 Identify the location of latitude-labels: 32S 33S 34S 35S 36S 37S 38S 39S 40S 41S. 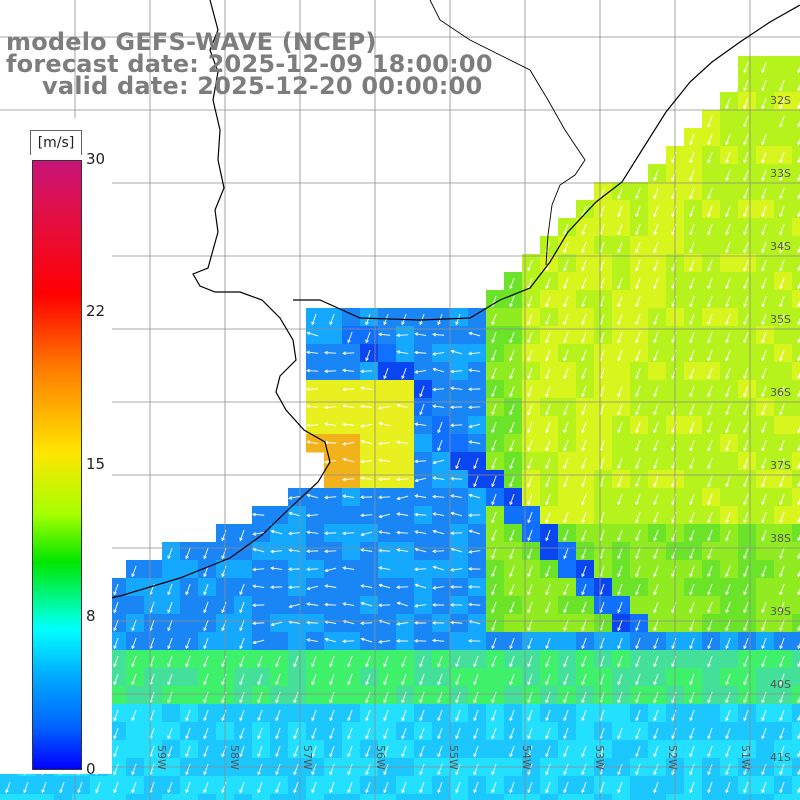
(780, 429).